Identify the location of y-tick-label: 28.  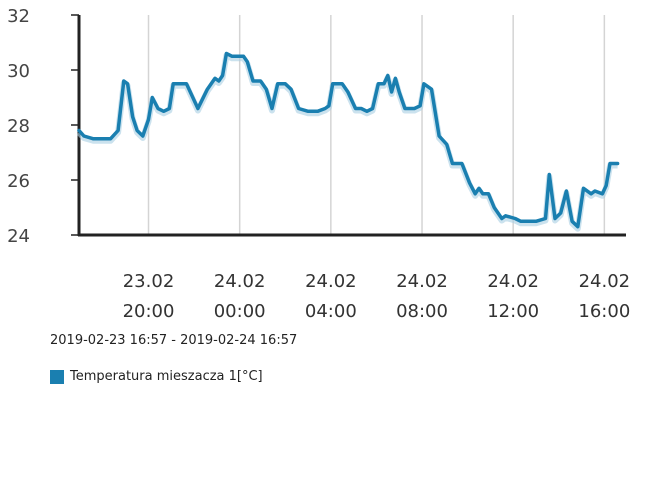
(18, 126).